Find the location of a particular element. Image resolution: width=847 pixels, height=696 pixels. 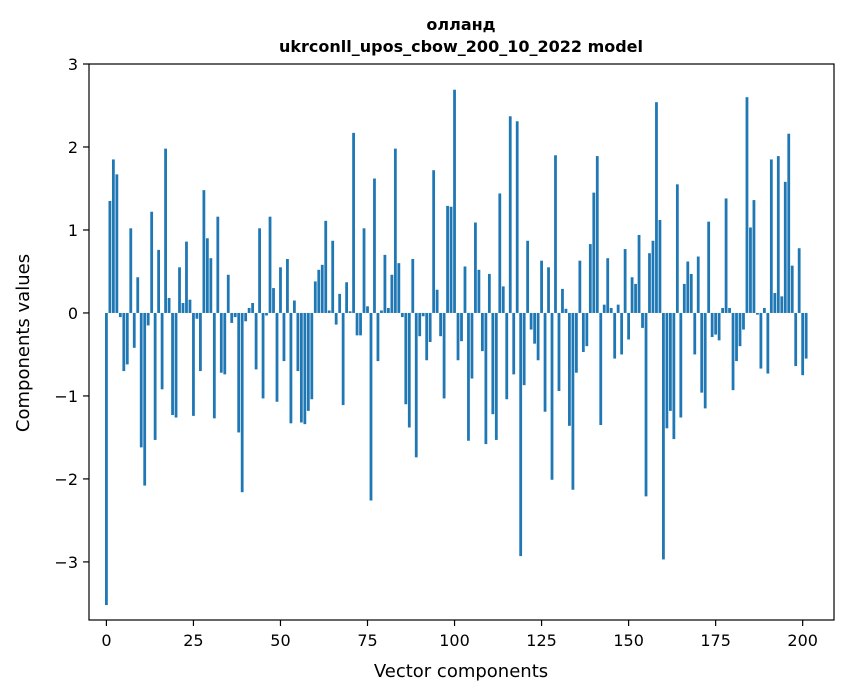

chart-title: олланд is located at coordinates (460, 24).